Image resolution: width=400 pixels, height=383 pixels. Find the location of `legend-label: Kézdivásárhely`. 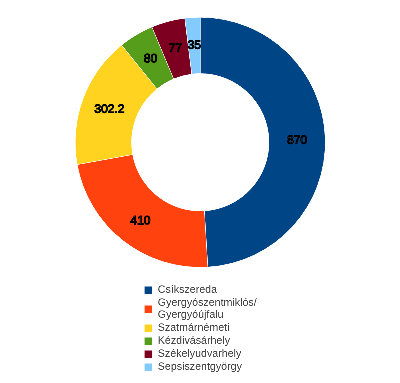

legend-label: Kézdivásárhely is located at coordinates (194, 341).